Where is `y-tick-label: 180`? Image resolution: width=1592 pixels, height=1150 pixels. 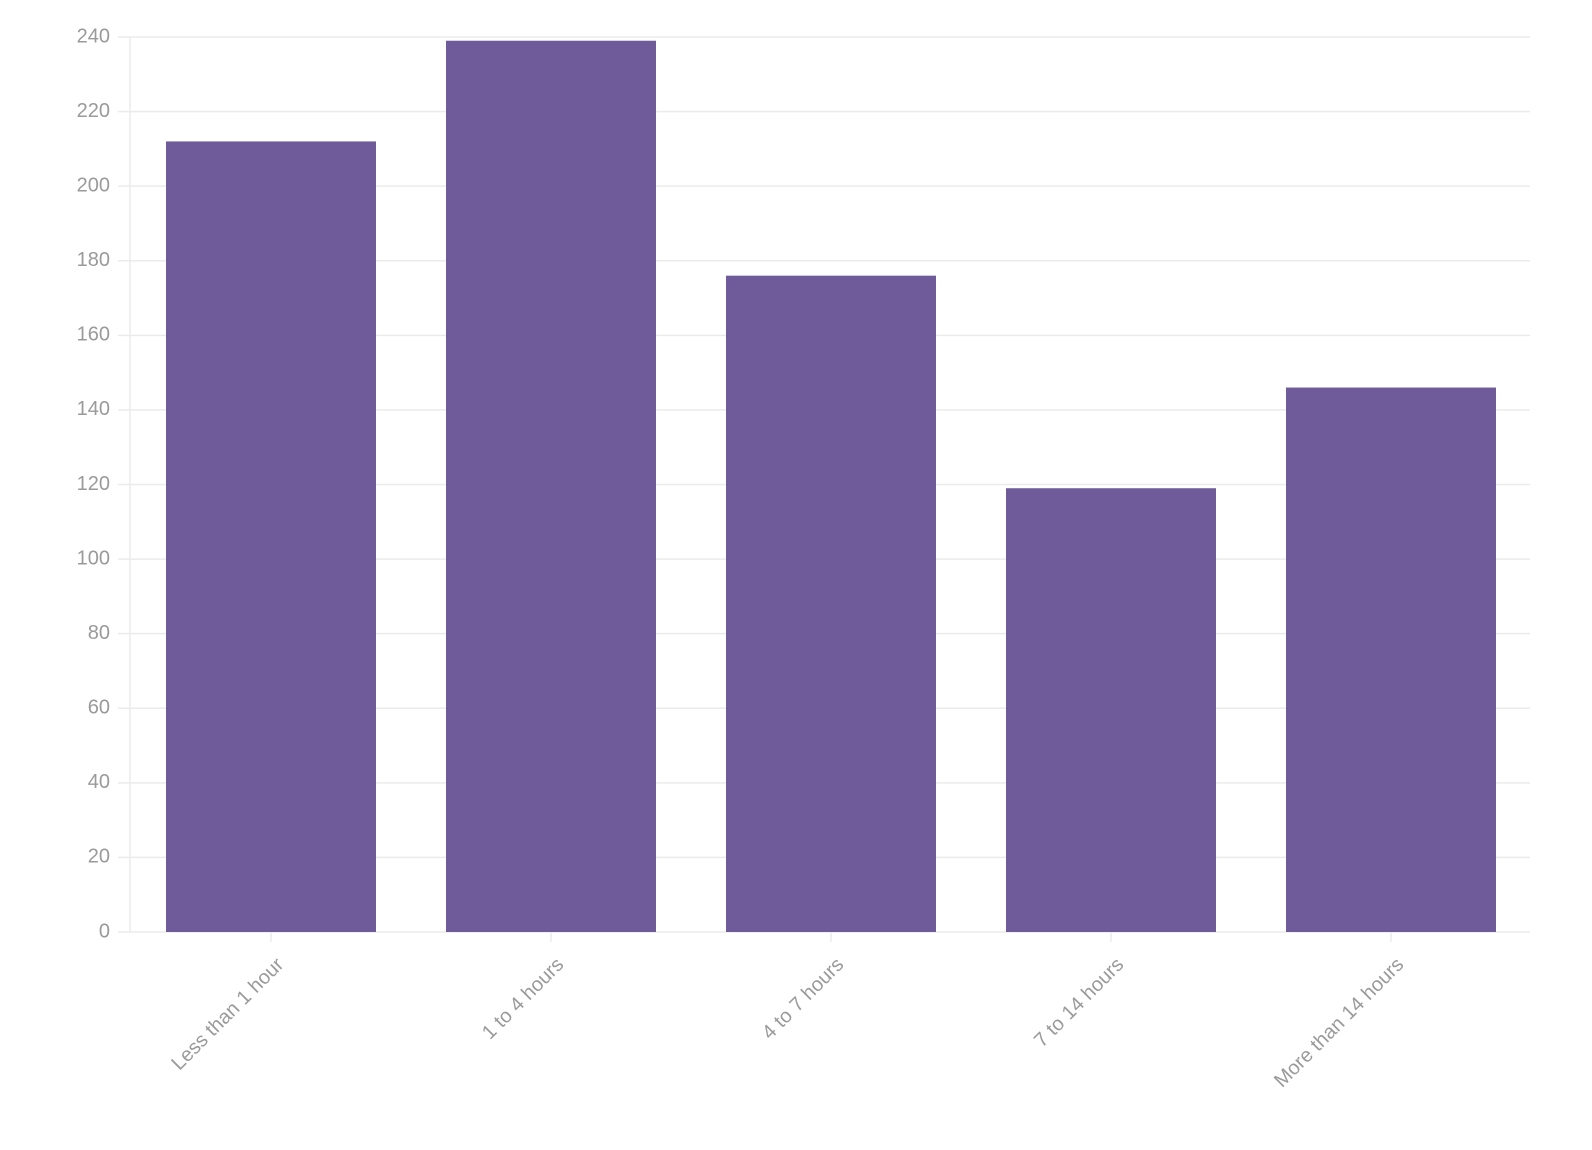 y-tick-label: 180 is located at coordinates (93, 260).